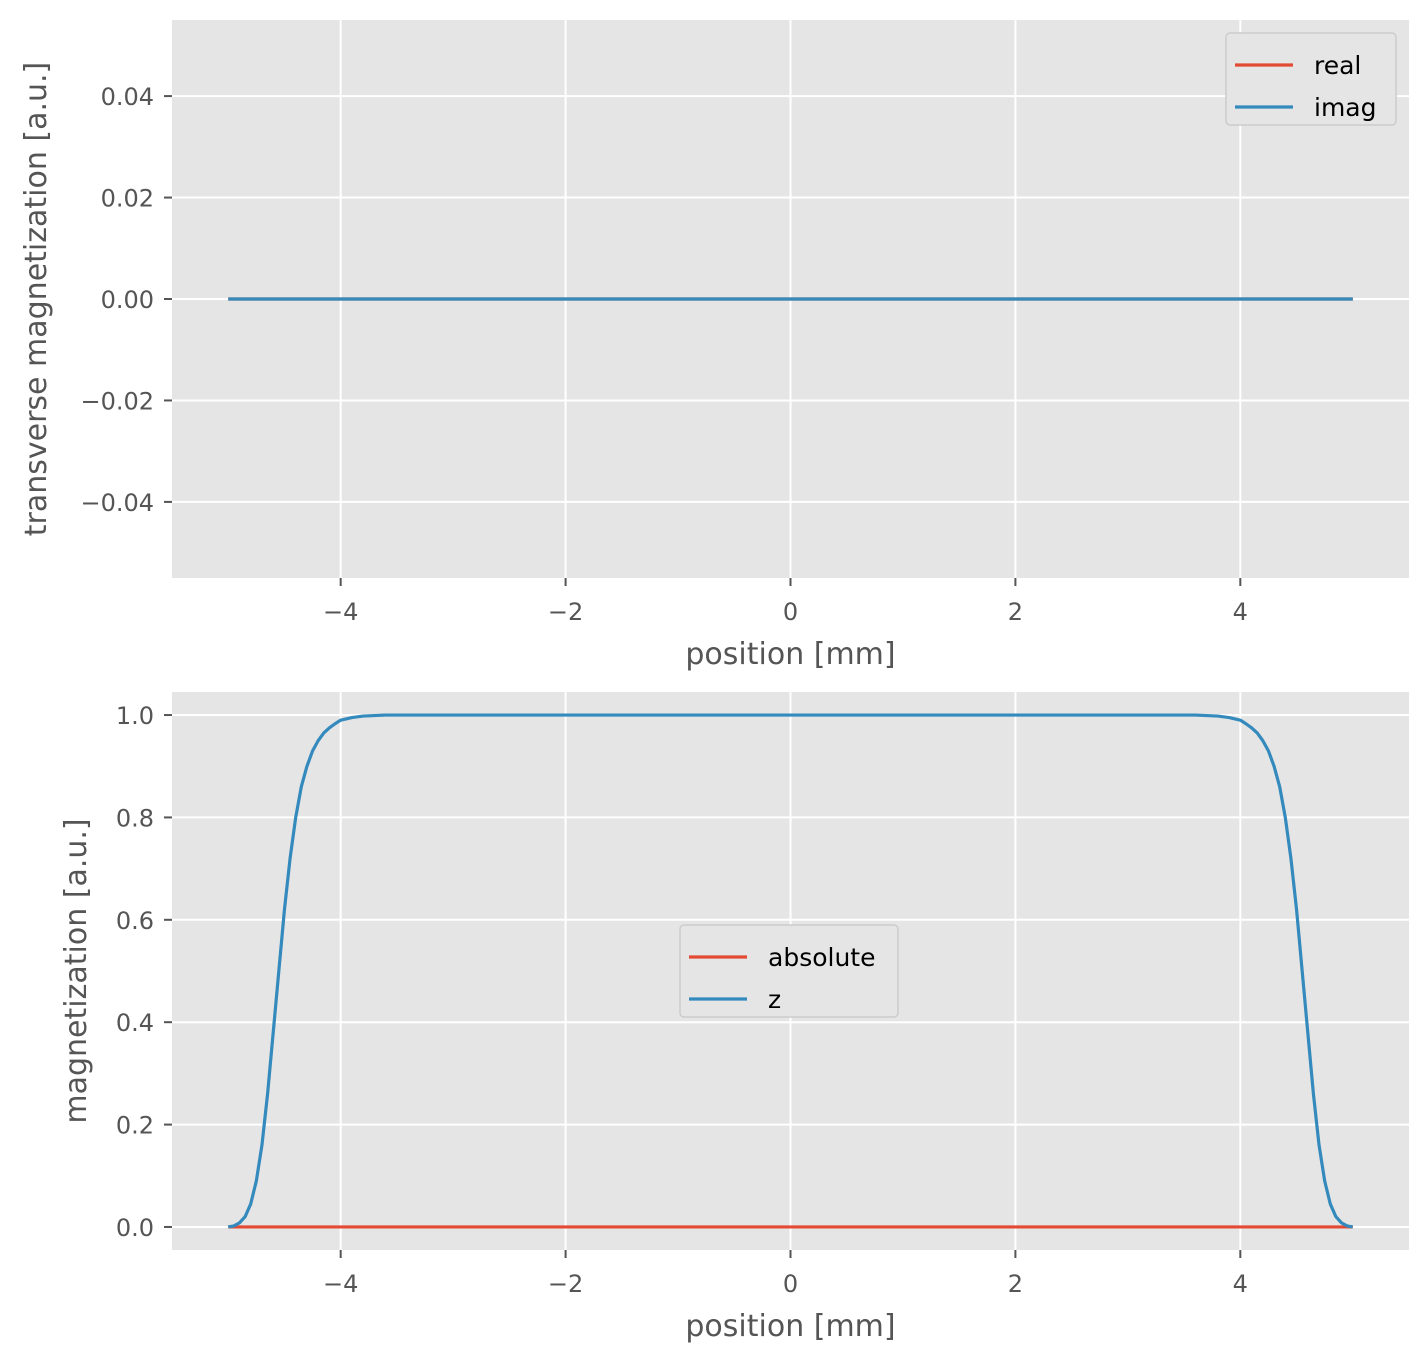 Image resolution: width=1428 pixels, height=1363 pixels. What do you see at coordinates (1337, 65) in the screenshot?
I see `legend-label-real: real` at bounding box center [1337, 65].